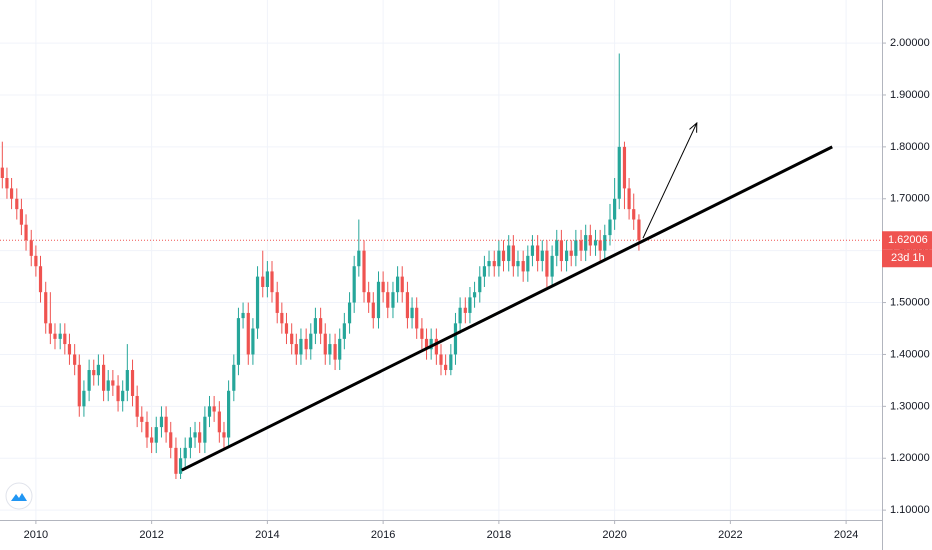  What do you see at coordinates (910, 354) in the screenshot?
I see `y-tick-label: 1.40000` at bounding box center [910, 354].